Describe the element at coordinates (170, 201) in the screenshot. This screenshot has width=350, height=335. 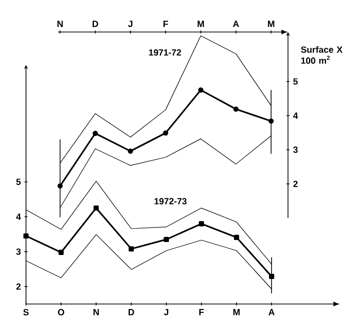
I see `text: 1972-73` at that location.